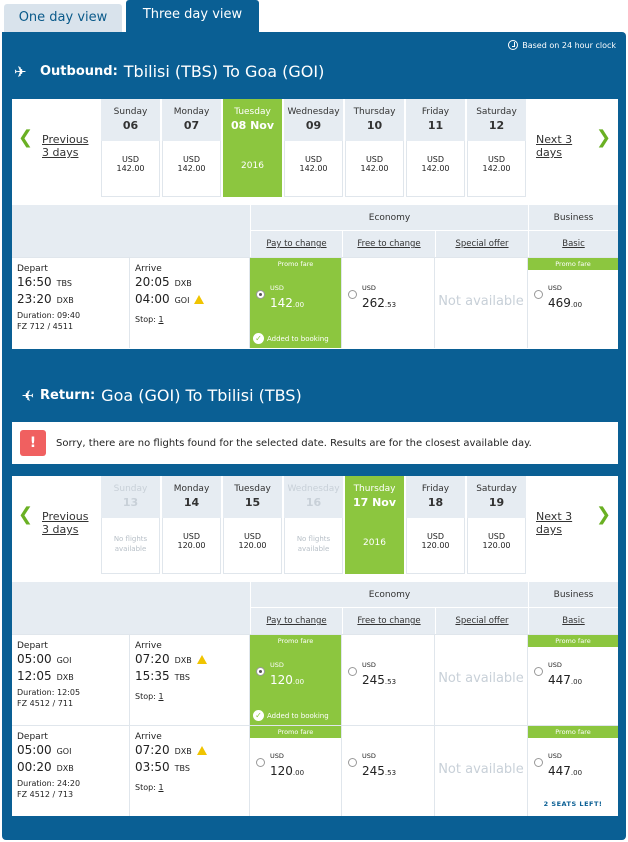 Image resolution: width=628 pixels, height=842 pixels. I want to click on date-option: Friday 11 USD 142.00, so click(435, 148).